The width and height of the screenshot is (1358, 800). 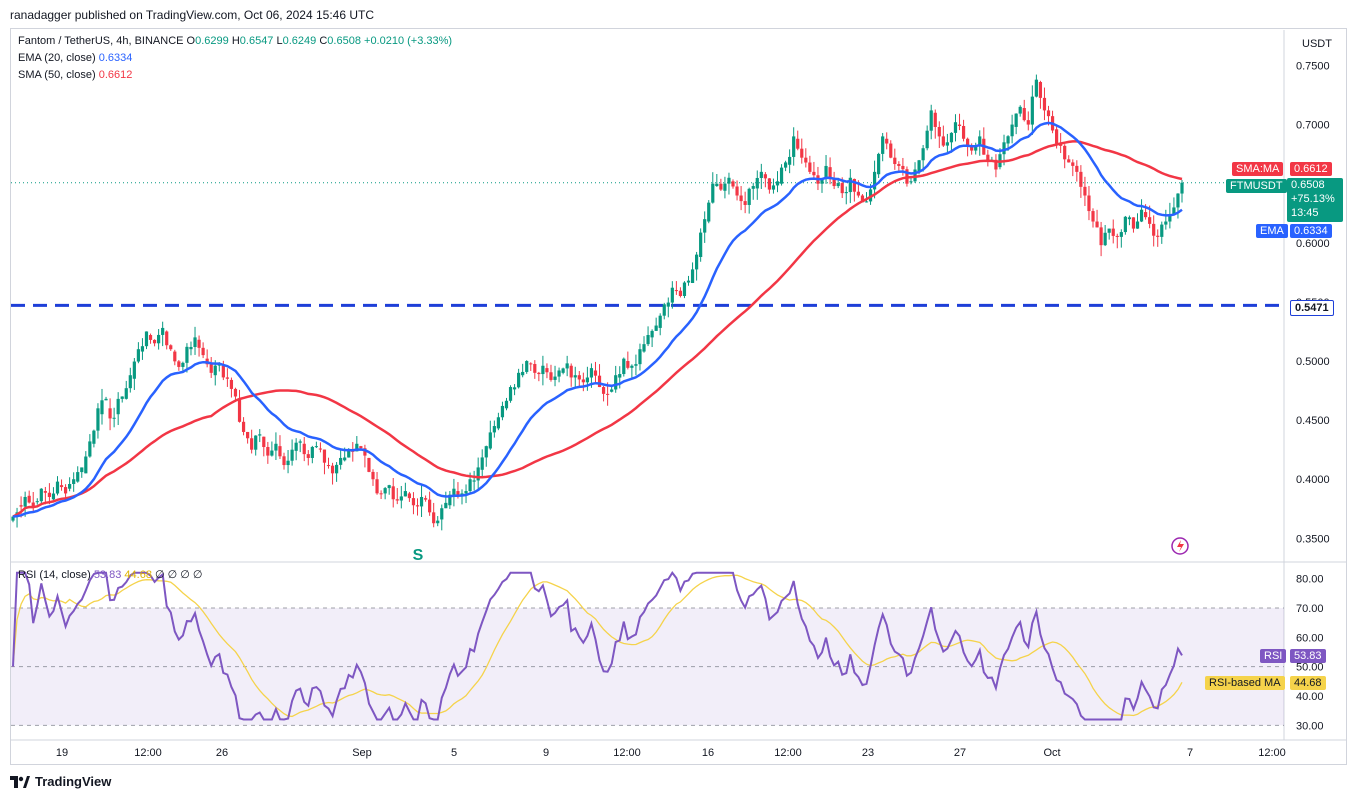 What do you see at coordinates (110, 574) in the screenshot?
I see `rsi-legend: RSI (14, close) 53.83 44.68 ∅ ∅ ∅ ∅` at bounding box center [110, 574].